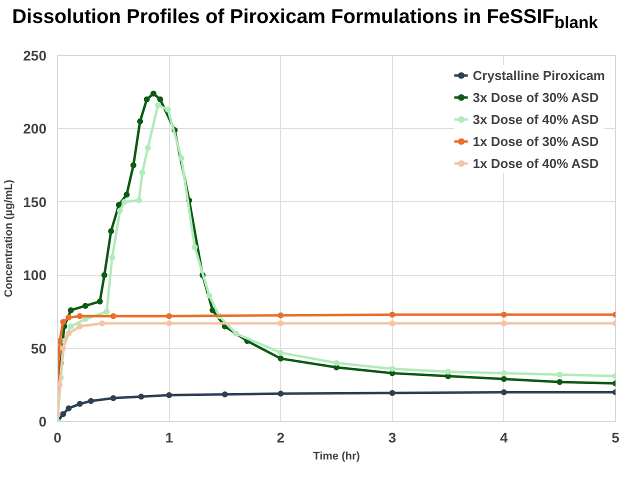 The width and height of the screenshot is (629, 493). Describe the element at coordinates (535, 141) in the screenshot. I see `legend-label: 1x Dose of 30% ASD` at that location.